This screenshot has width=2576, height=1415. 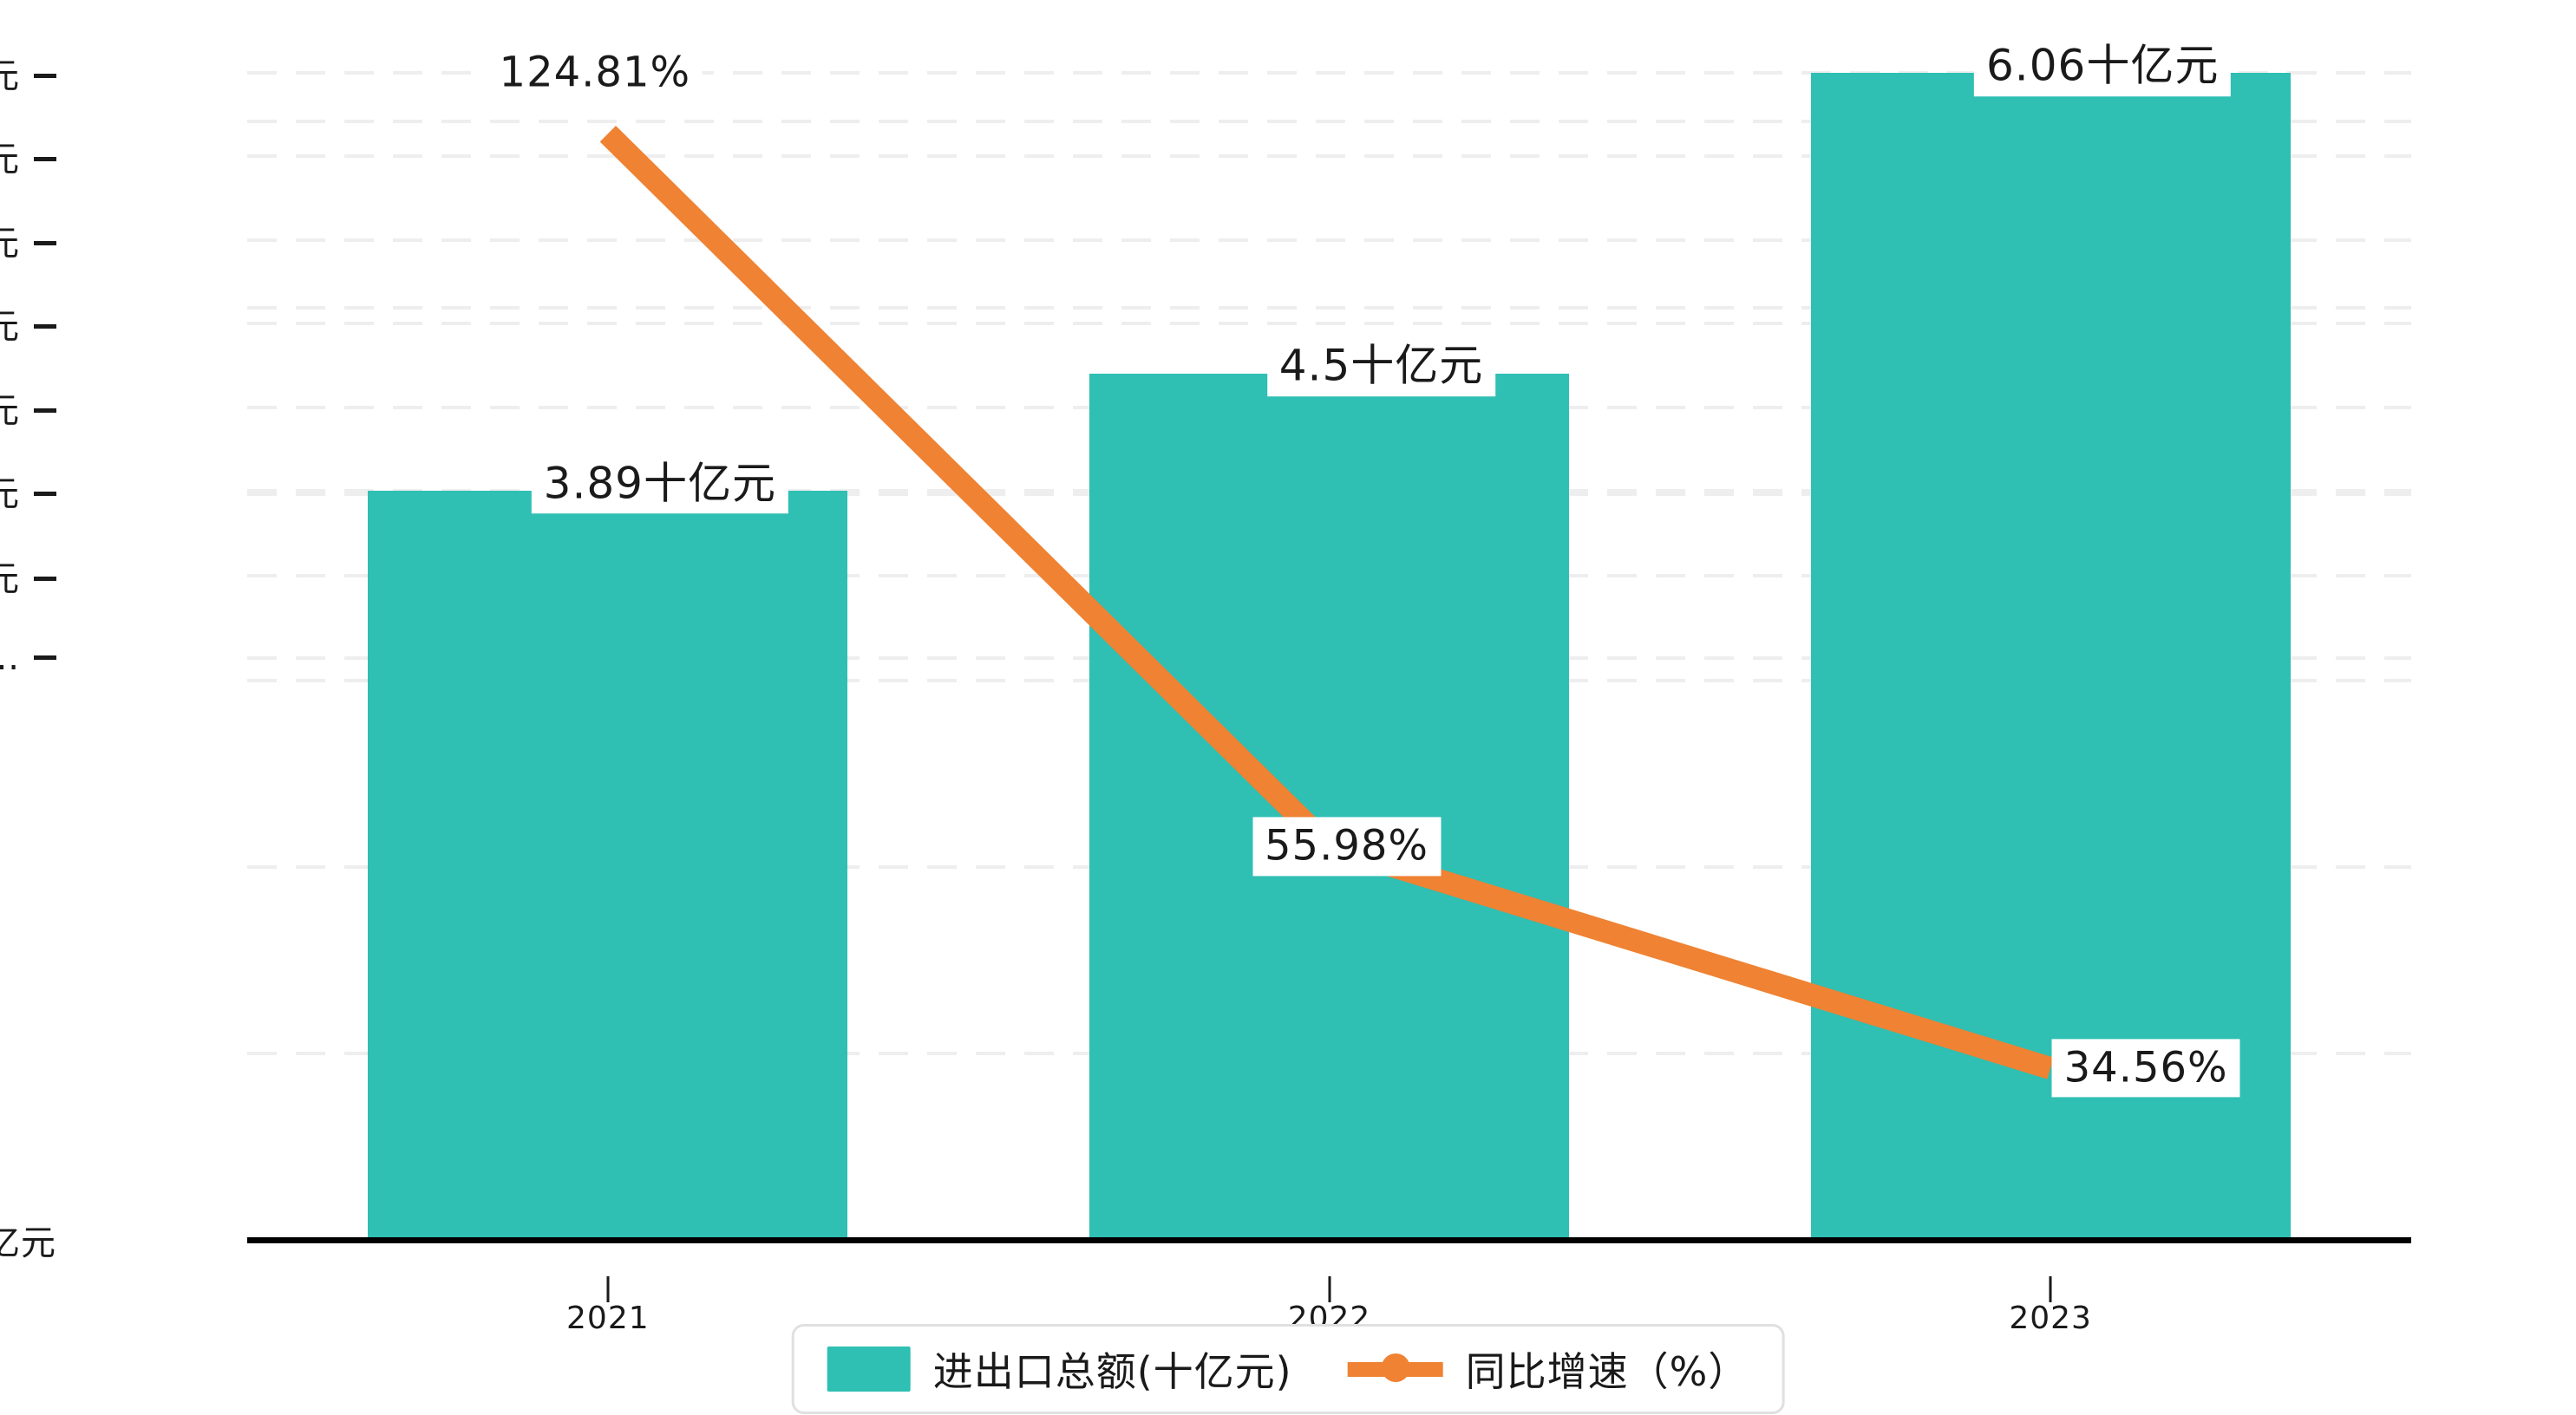 What do you see at coordinates (1347, 846) in the screenshot?
I see `line-value-label-2022: 55.98%` at bounding box center [1347, 846].